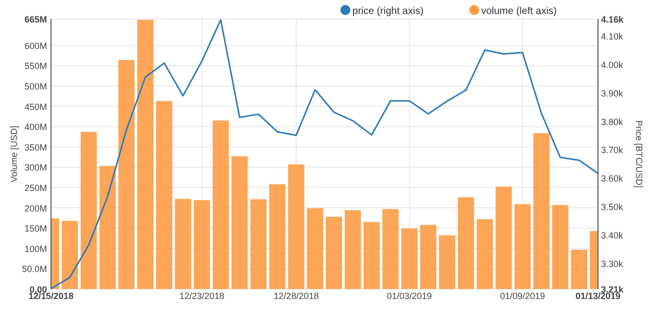  I want to click on y-tick-label: 300M, so click(35, 167).